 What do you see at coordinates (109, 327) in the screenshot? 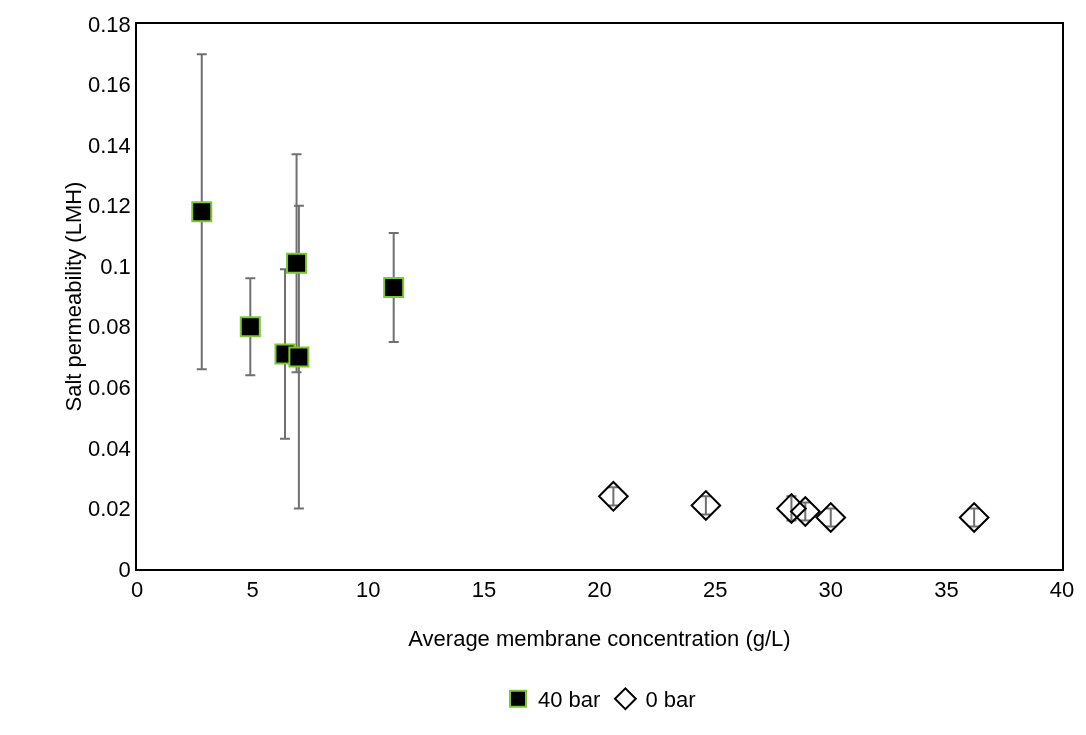
I see `y-tick-label: 0.08` at bounding box center [109, 327].